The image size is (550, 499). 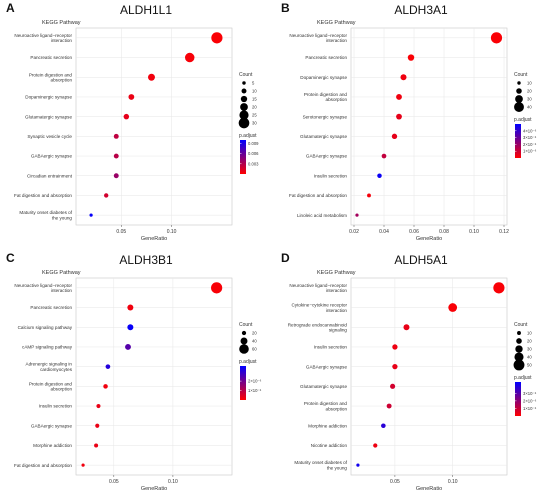 I want to click on category-label: Nicotine addiction, so click(x=329, y=445).